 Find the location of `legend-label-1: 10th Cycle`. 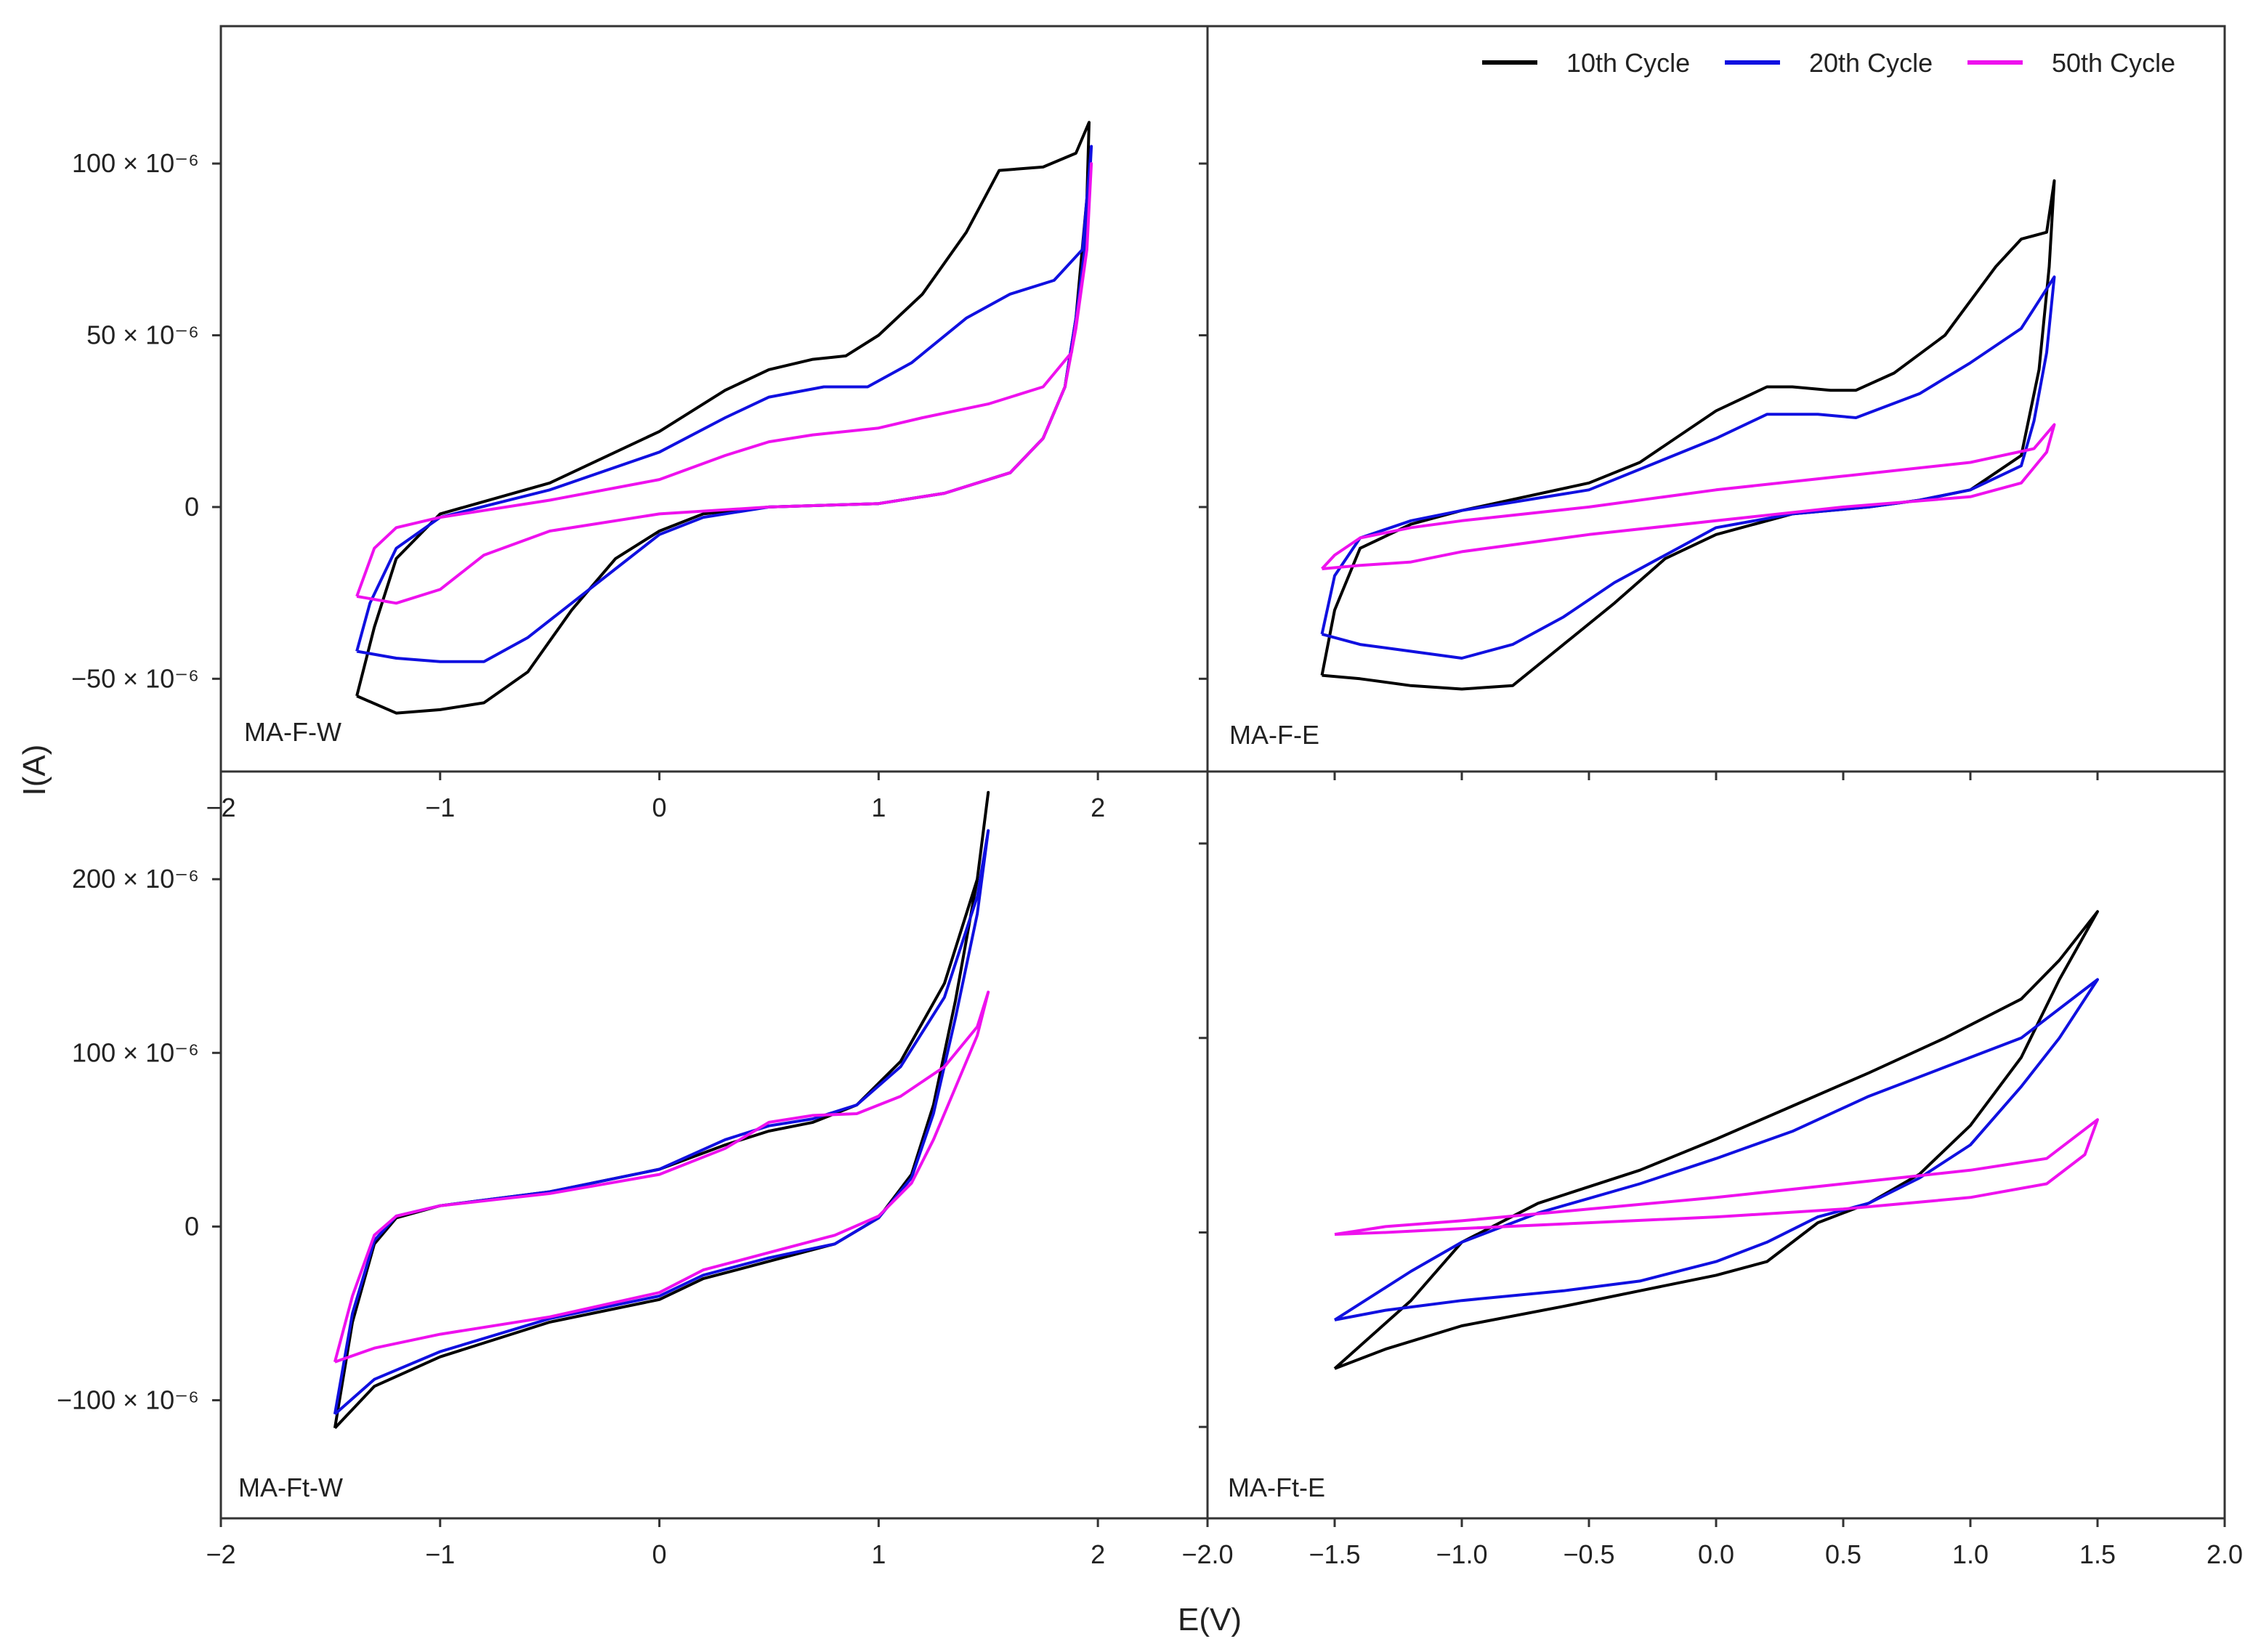

legend-label-1: 10th Cycle is located at coordinates (1628, 63).